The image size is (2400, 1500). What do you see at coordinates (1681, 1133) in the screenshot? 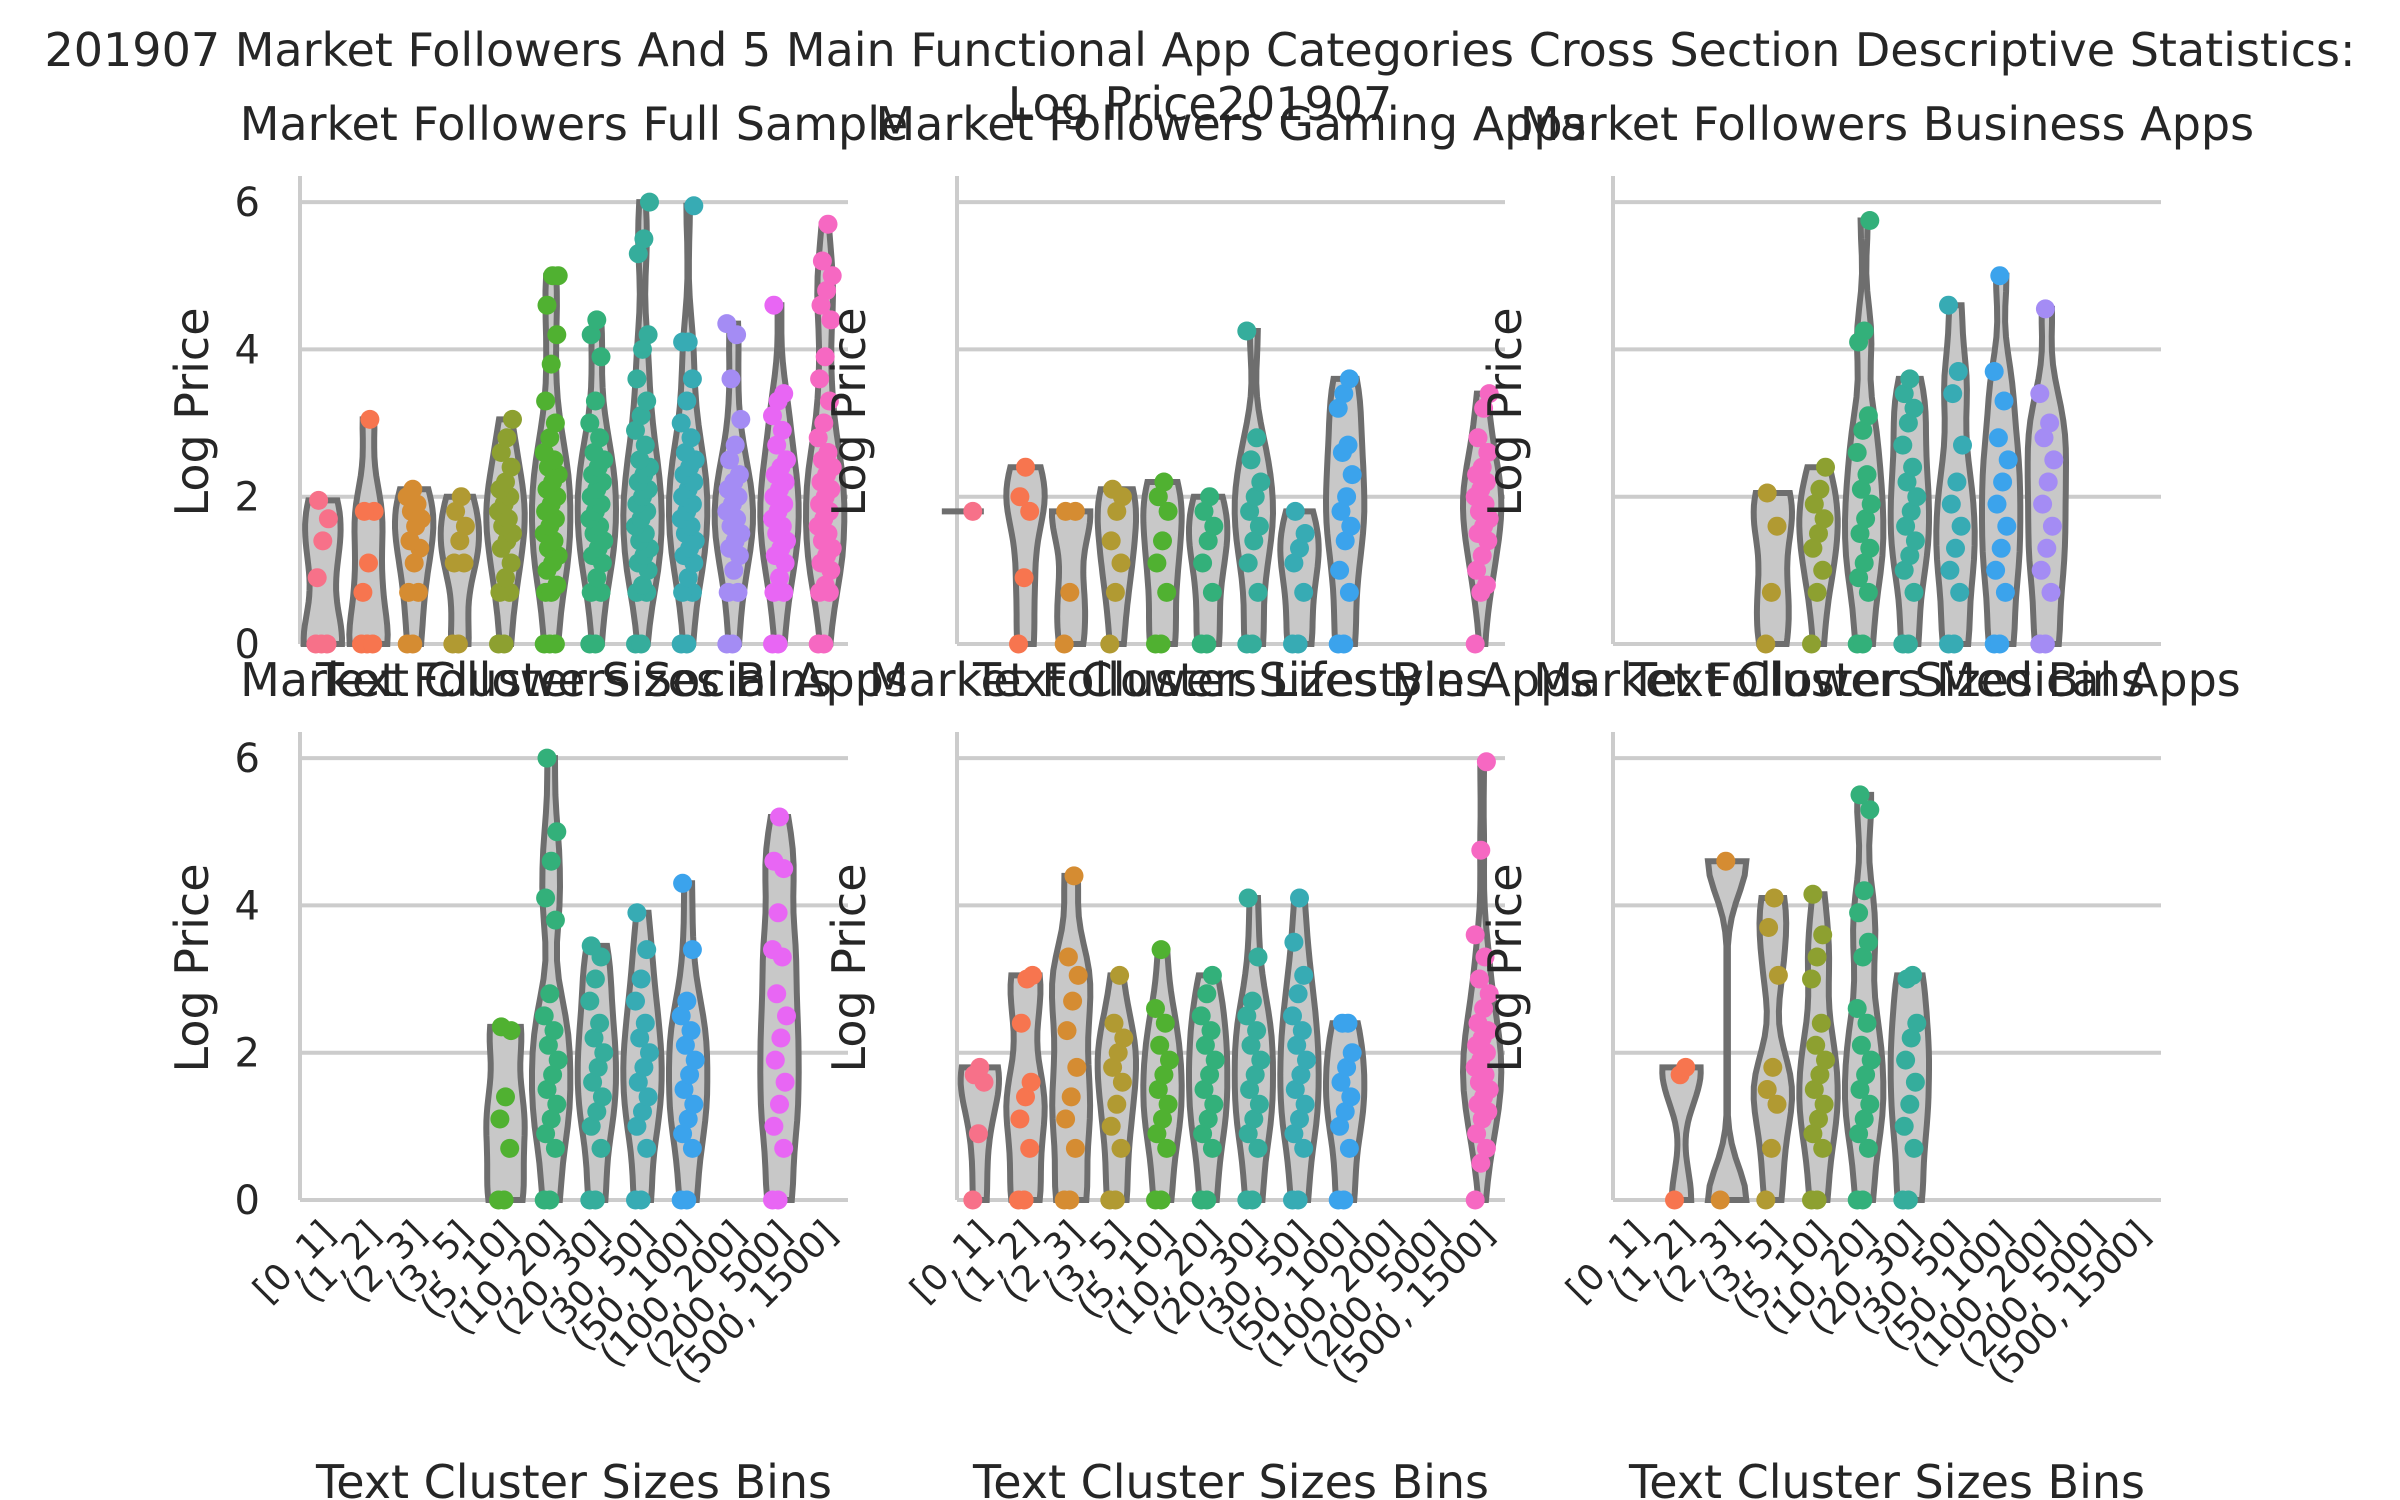
I see `violin` at bounding box center [1681, 1133].